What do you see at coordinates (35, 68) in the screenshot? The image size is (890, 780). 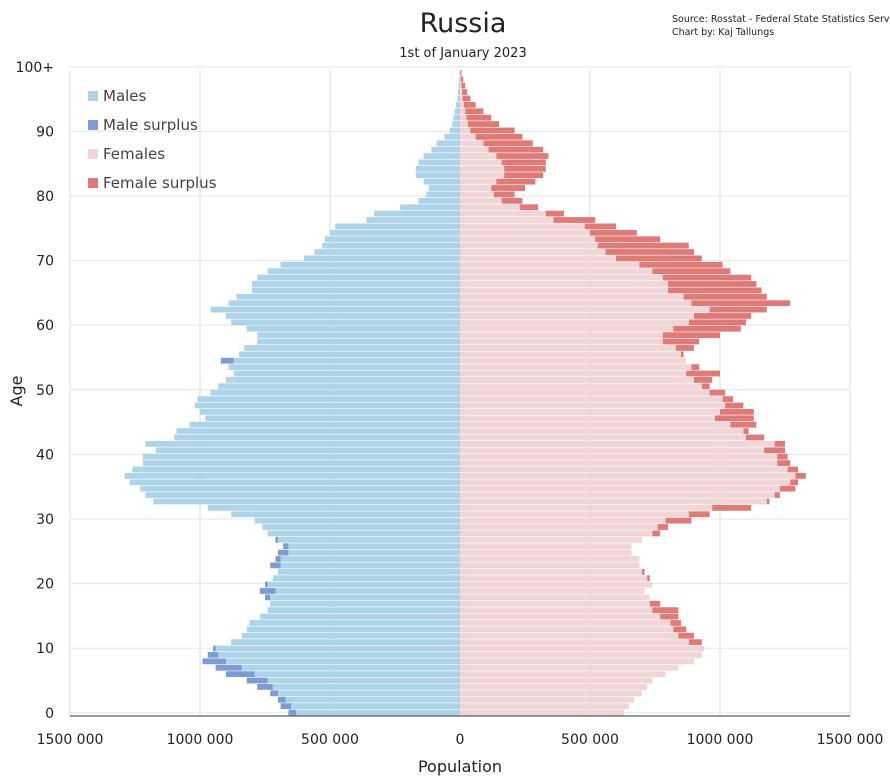 I see `y-tick-label: 100+` at bounding box center [35, 68].